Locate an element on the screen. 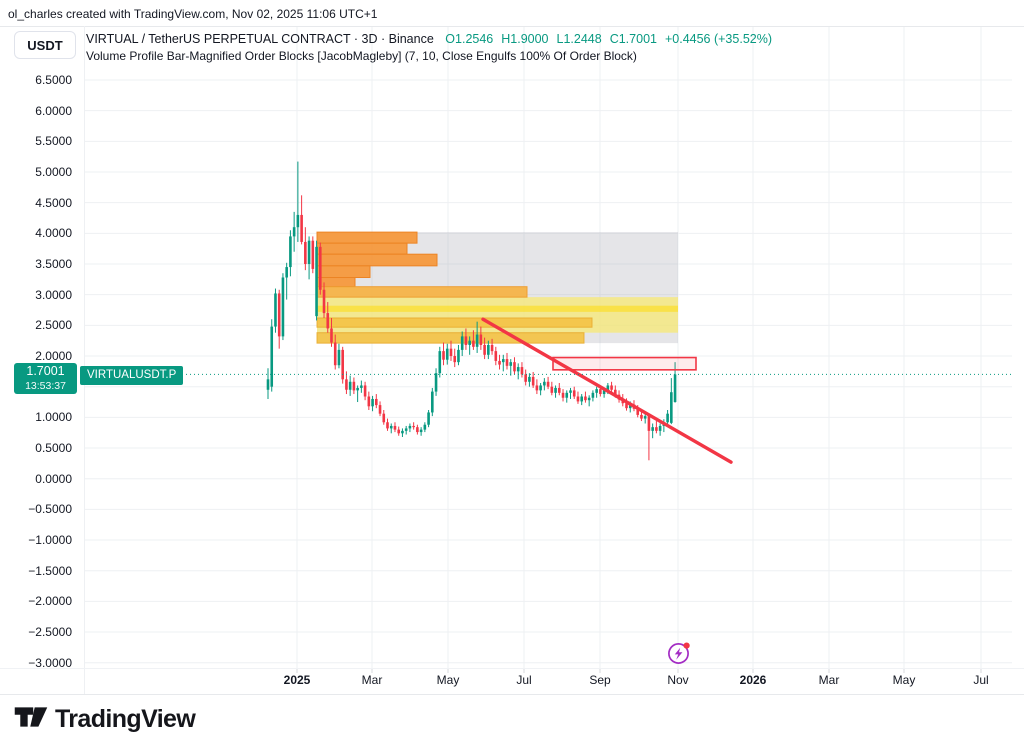  price-tick-label: −2.0000 is located at coordinates (50, 601).